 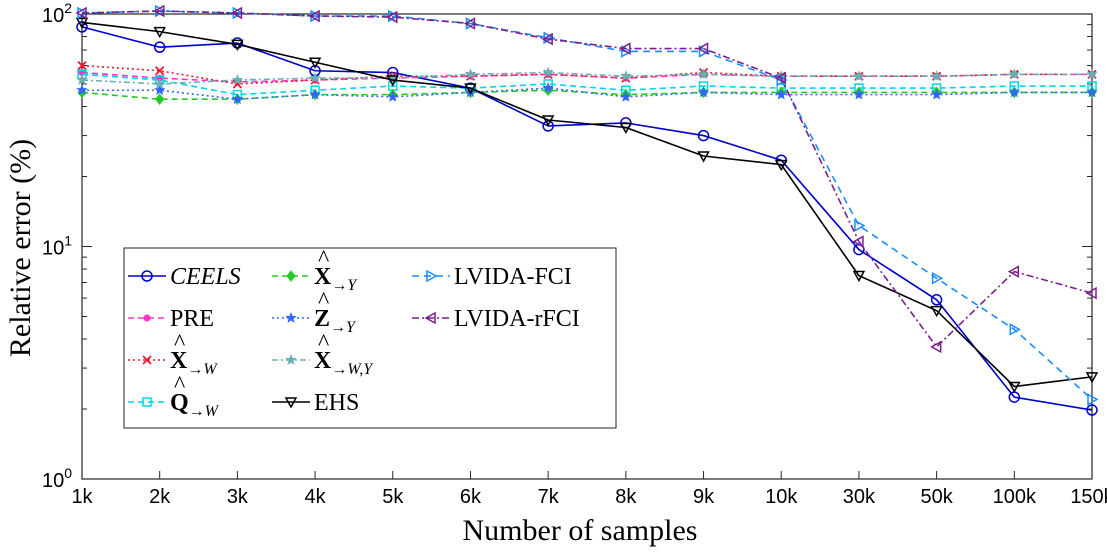 I want to click on legend-label: EHS, so click(x=336, y=403).